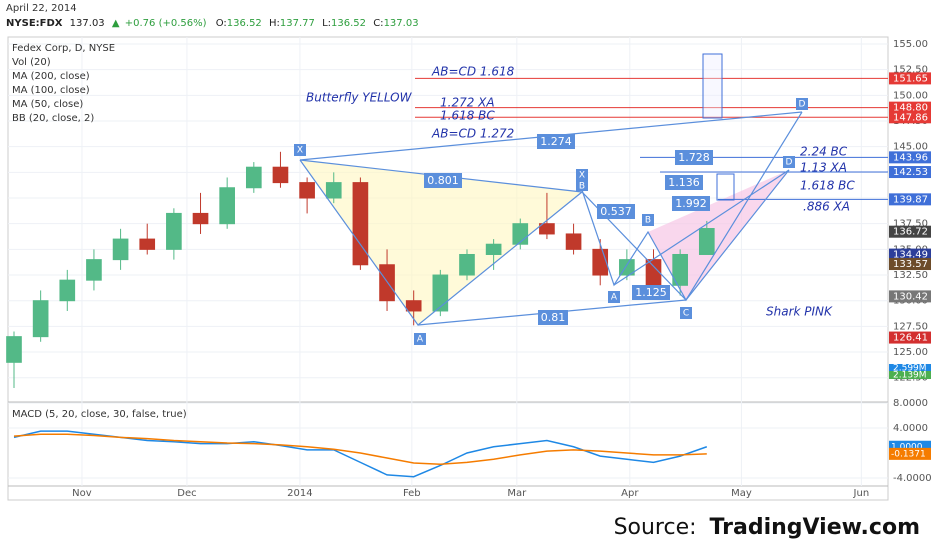  I want to click on x-tick-label: 2014, so click(299, 493).